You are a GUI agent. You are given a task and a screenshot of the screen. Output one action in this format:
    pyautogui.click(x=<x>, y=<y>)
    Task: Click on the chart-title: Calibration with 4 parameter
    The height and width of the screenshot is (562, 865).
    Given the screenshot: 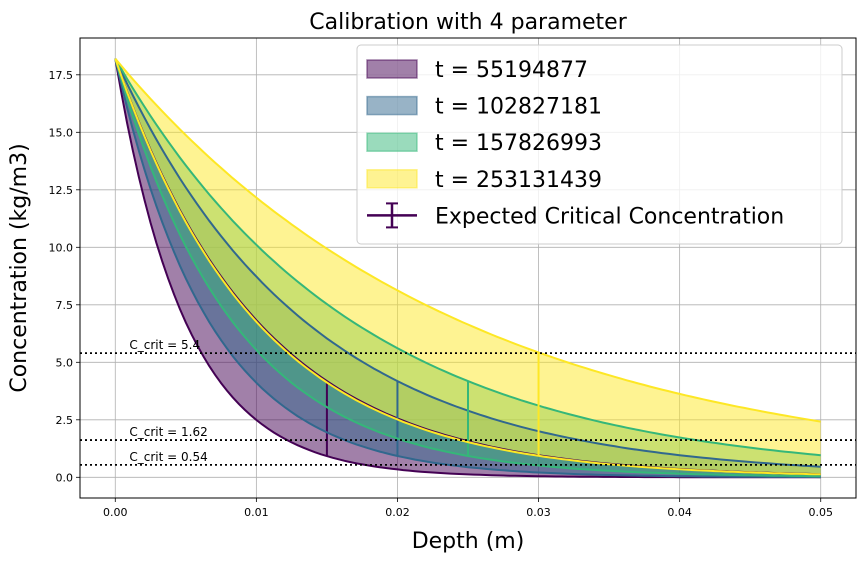 What is the action you would take?
    pyautogui.click(x=468, y=22)
    